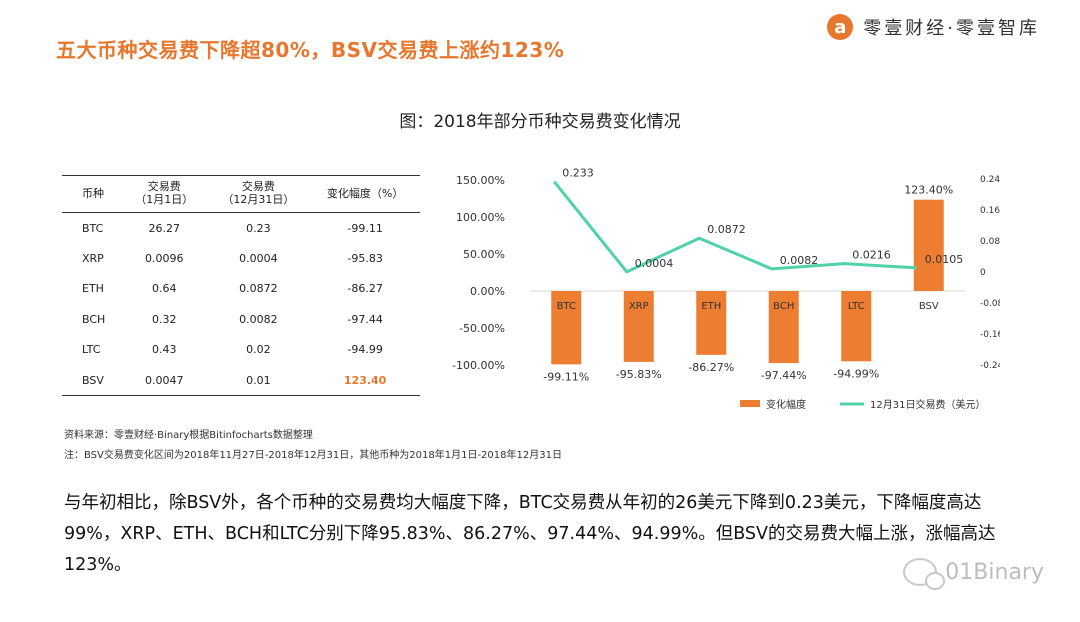 The height and width of the screenshot is (622, 1080). I want to click on table-cell: 0.02, so click(258, 350).